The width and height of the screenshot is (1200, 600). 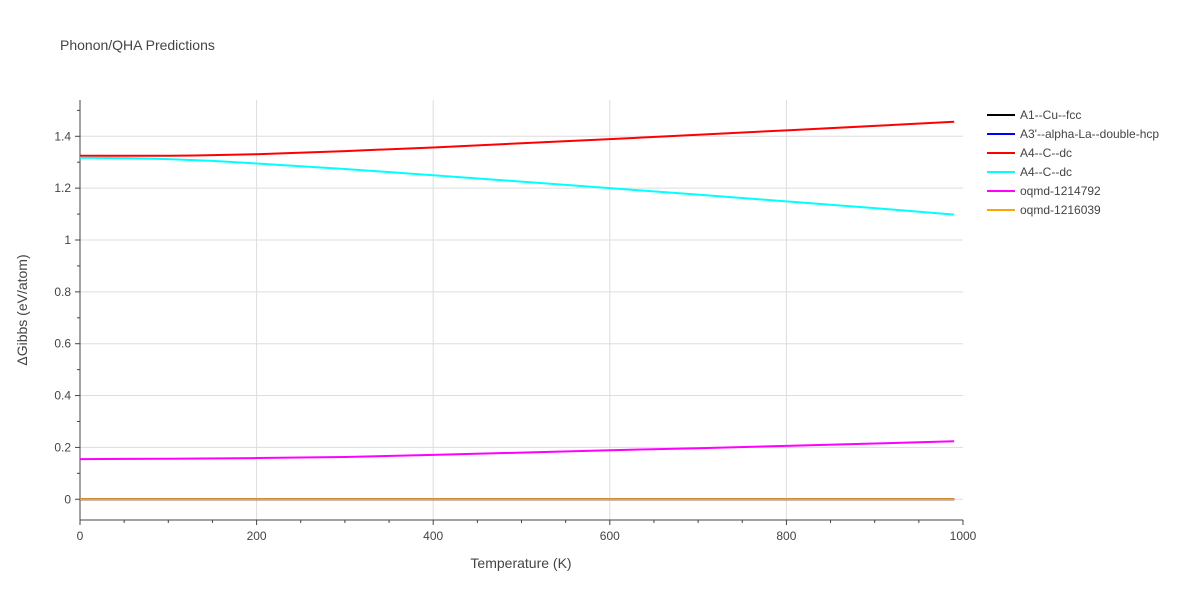 I want to click on y-tick-label: 1.4, so click(x=62, y=136).